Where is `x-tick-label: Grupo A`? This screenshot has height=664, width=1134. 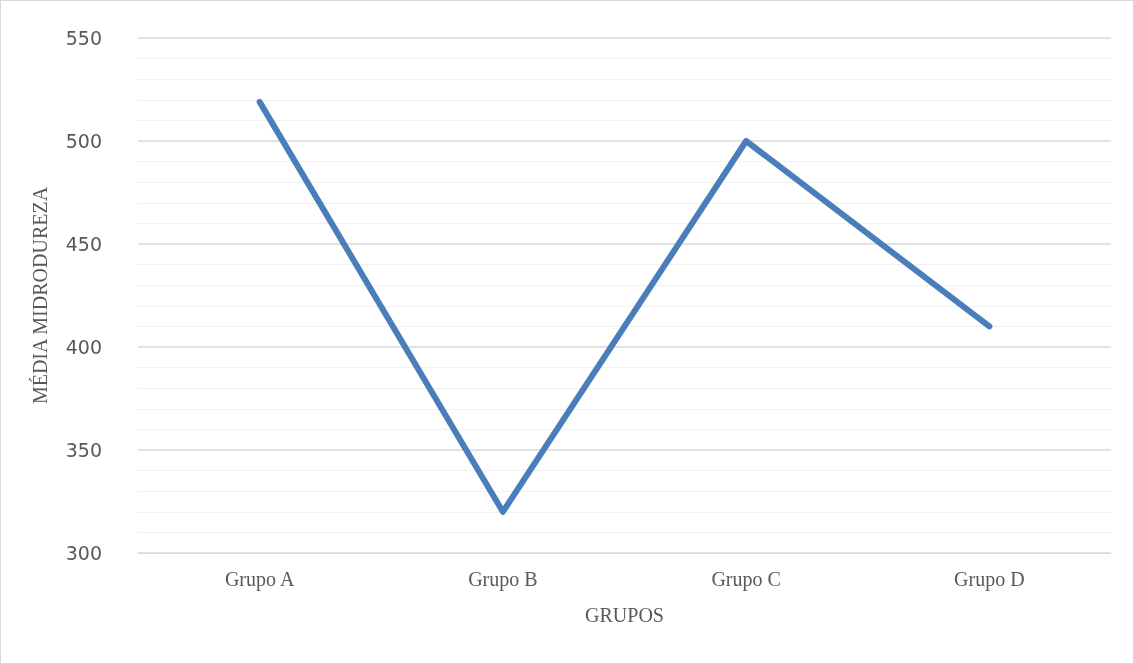
x-tick-label: Grupo A is located at coordinates (259, 579).